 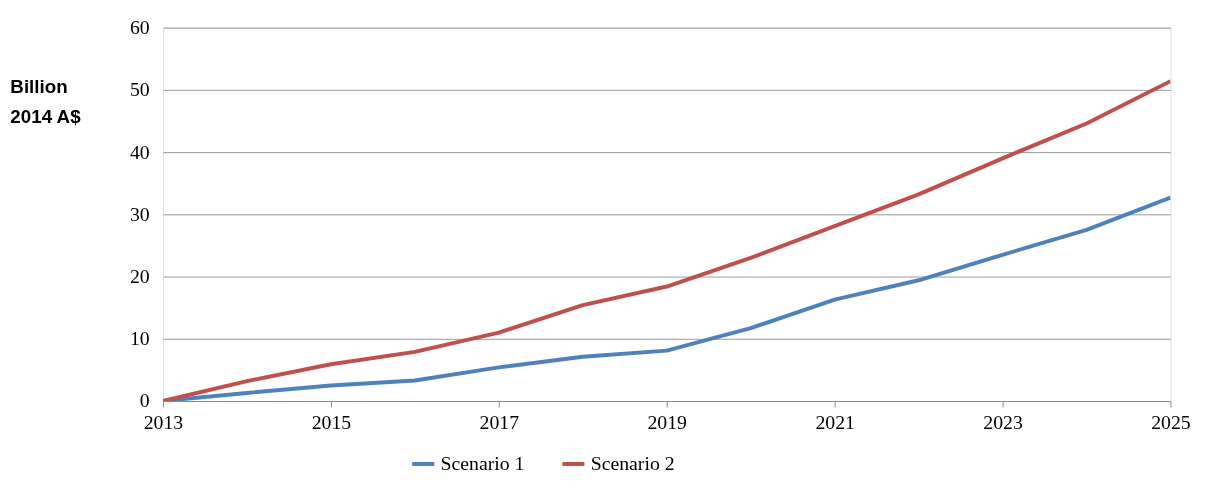 I want to click on y-tick-label: 40, so click(x=139, y=151).